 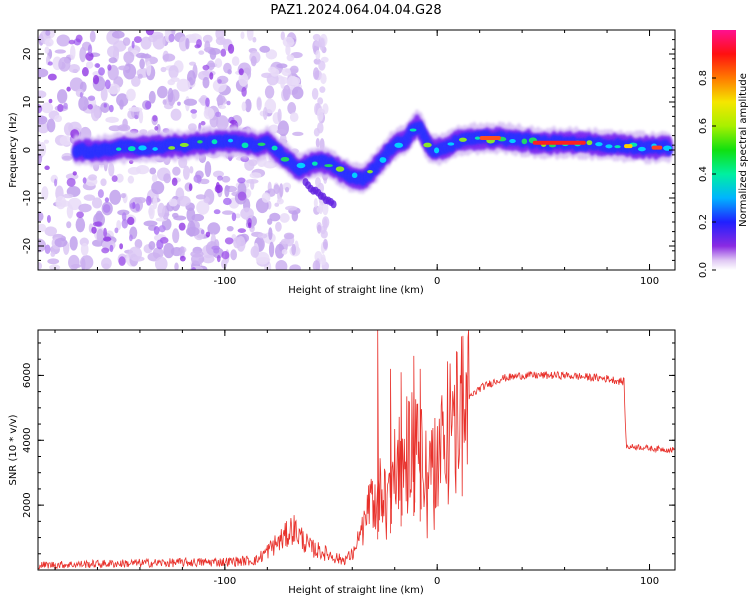 I want to click on spectrogram-xtick-label: 0, so click(x=437, y=281).